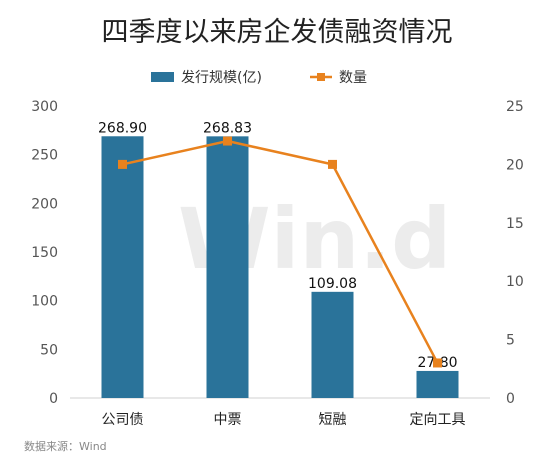 Image resolution: width=554 pixels, height=476 pixels. I want to click on left-tick-label: 150, so click(44, 253).